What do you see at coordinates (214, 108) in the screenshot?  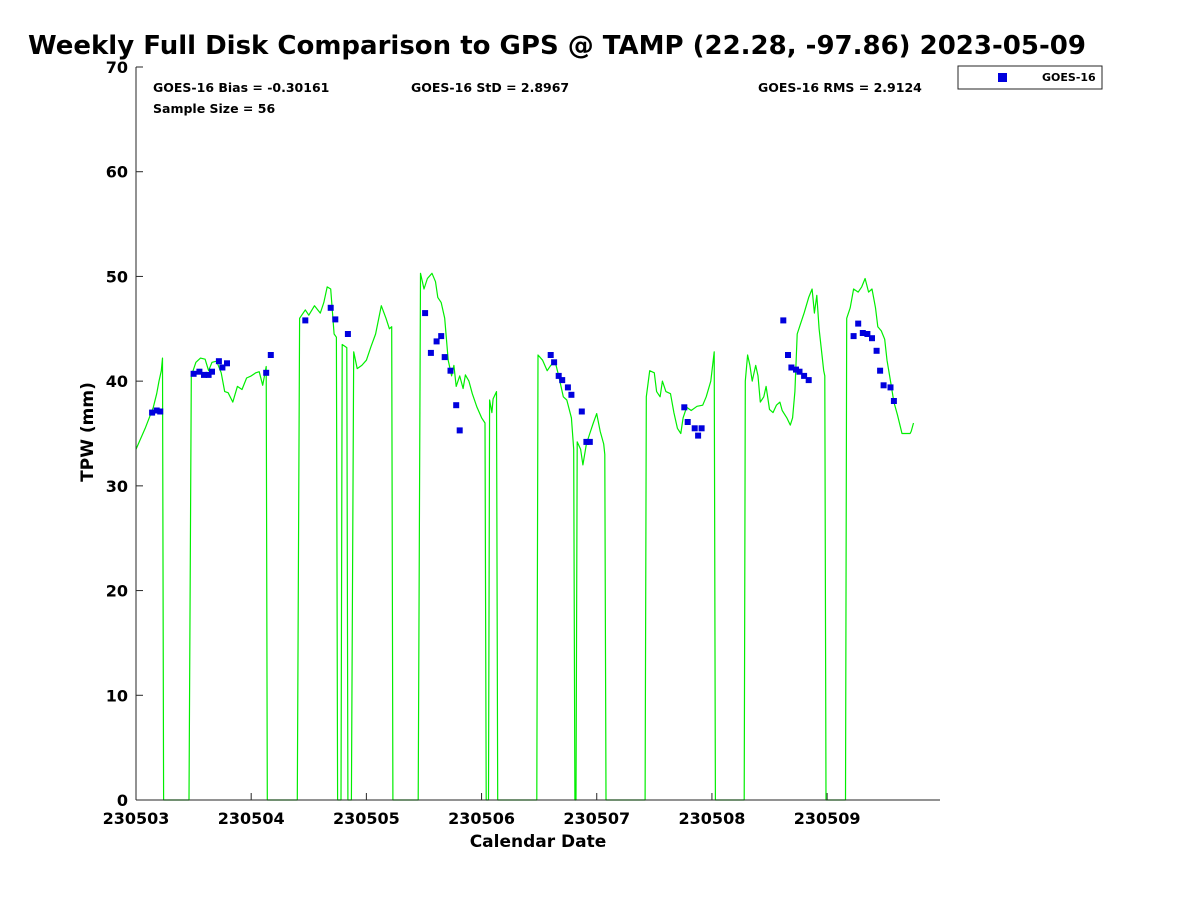 I see `sample-size-annotation: Sample Size = 56` at bounding box center [214, 108].